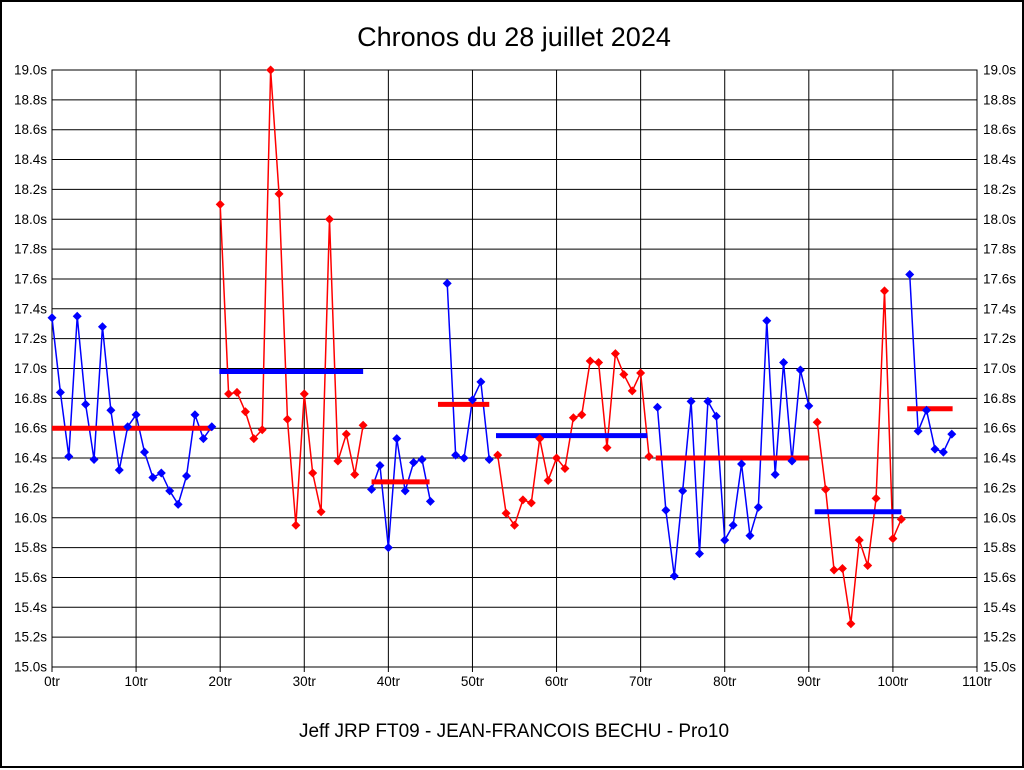  I want to click on y-tick-label-right: 18.4s, so click(999, 159).